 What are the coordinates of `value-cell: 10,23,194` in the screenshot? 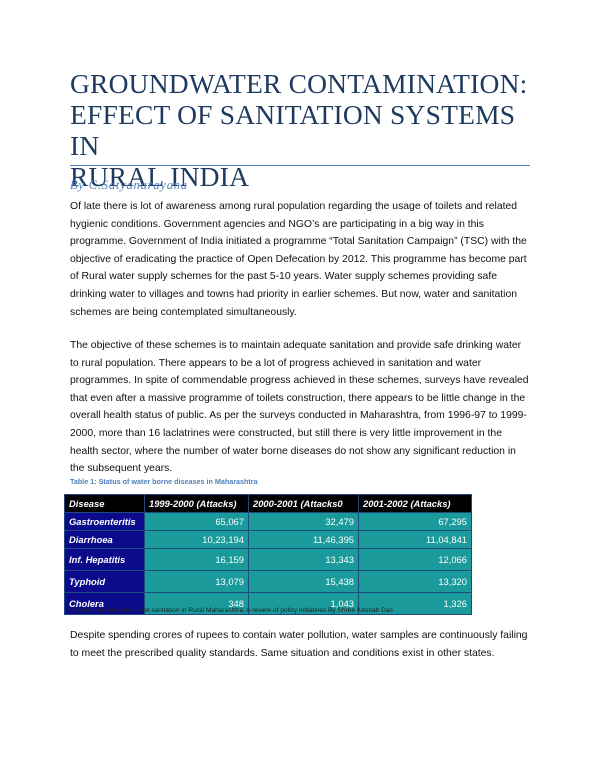 It's located at (196, 539).